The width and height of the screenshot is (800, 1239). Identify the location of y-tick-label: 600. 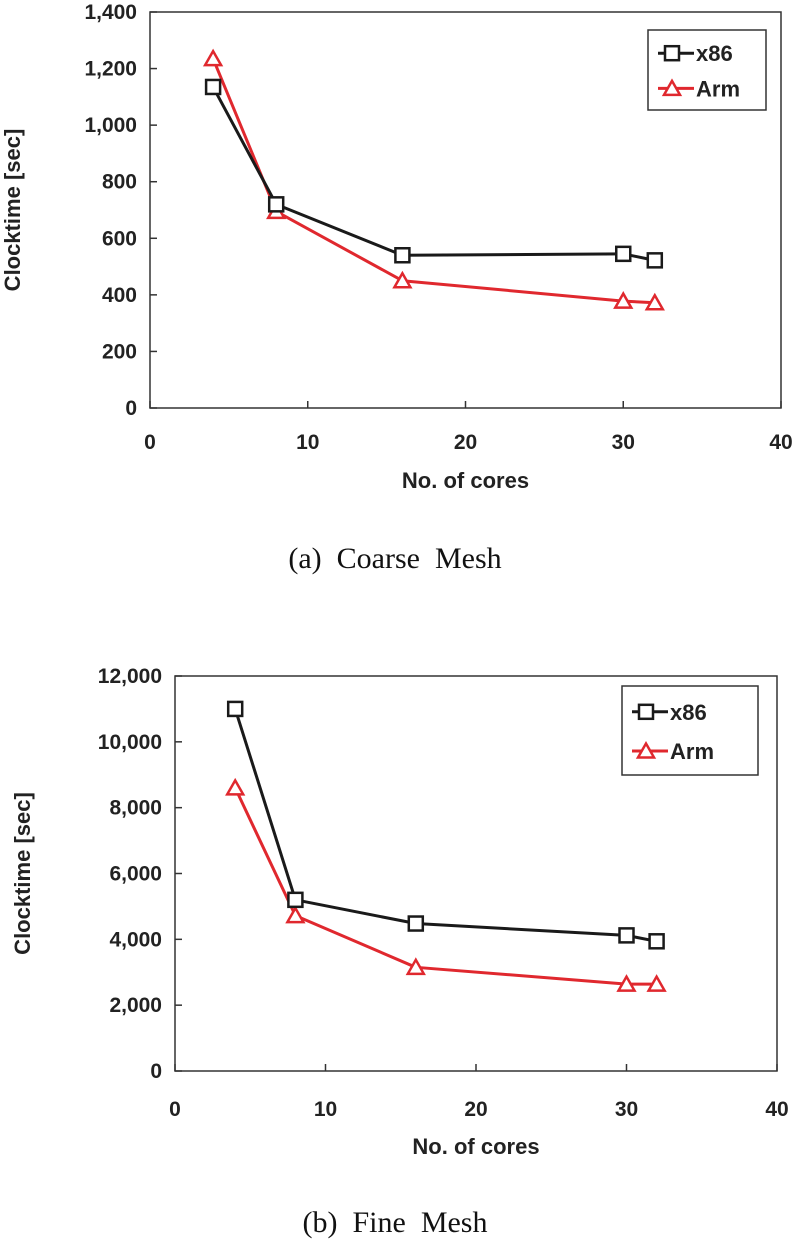
(119, 238).